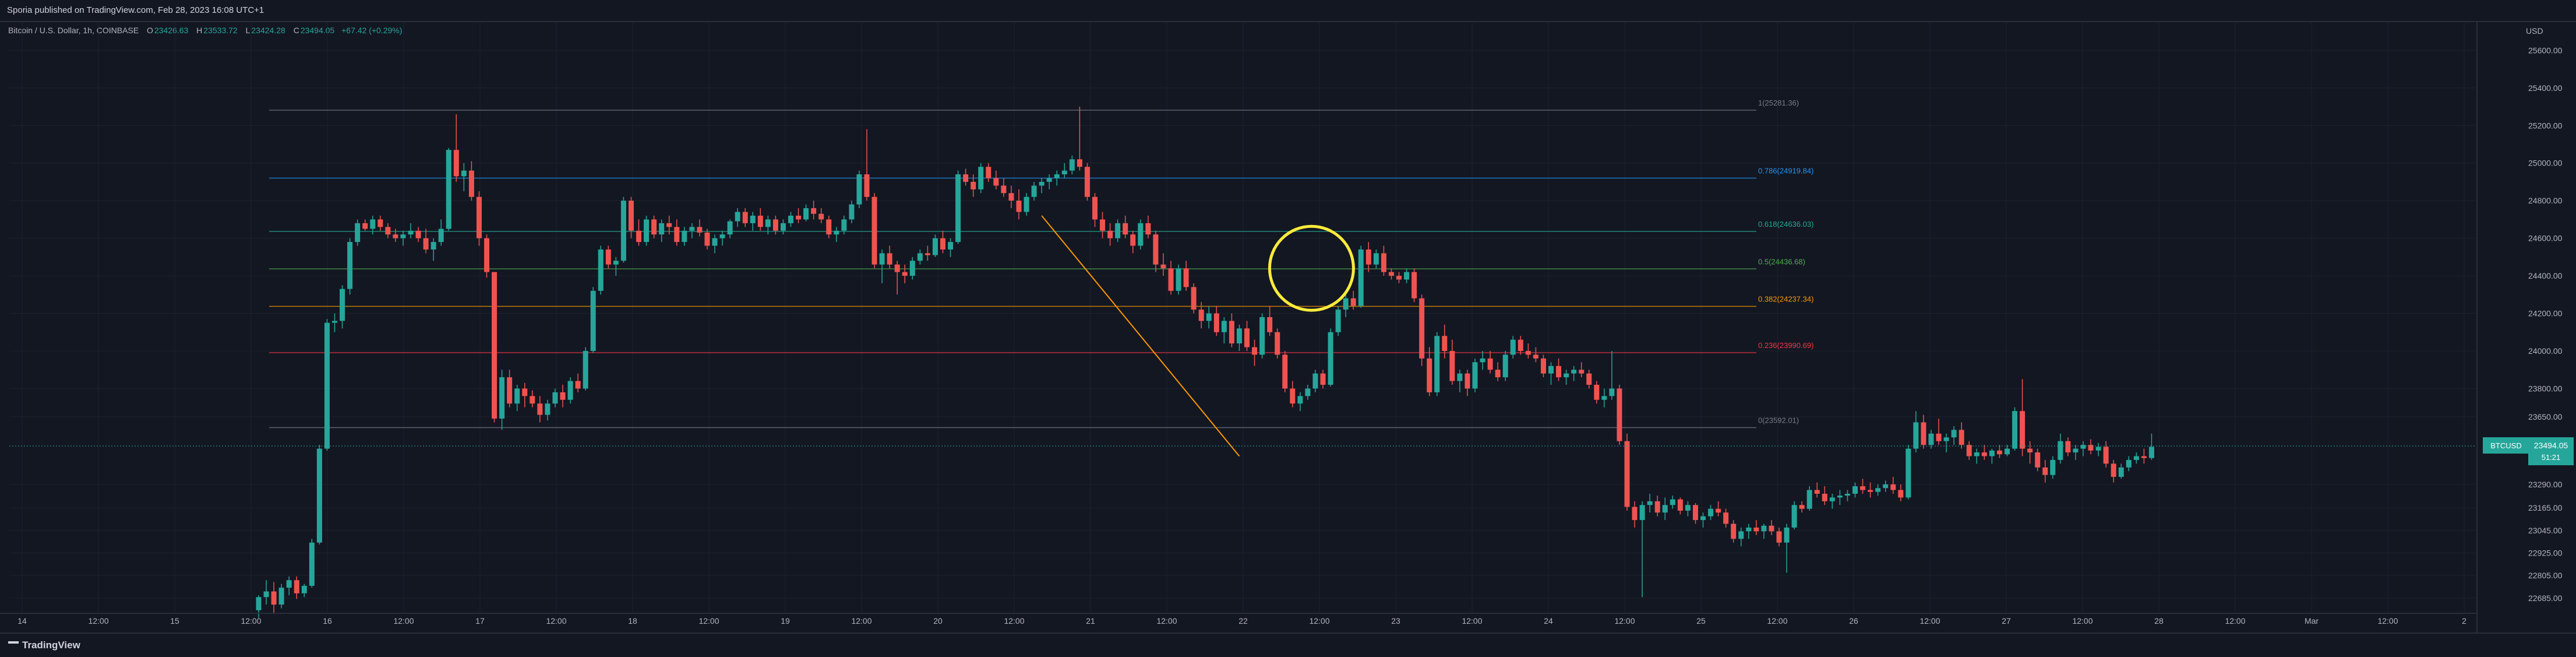 The width and height of the screenshot is (2576, 657). What do you see at coordinates (2546, 276) in the screenshot?
I see `y-tick-label: 24400.00` at bounding box center [2546, 276].